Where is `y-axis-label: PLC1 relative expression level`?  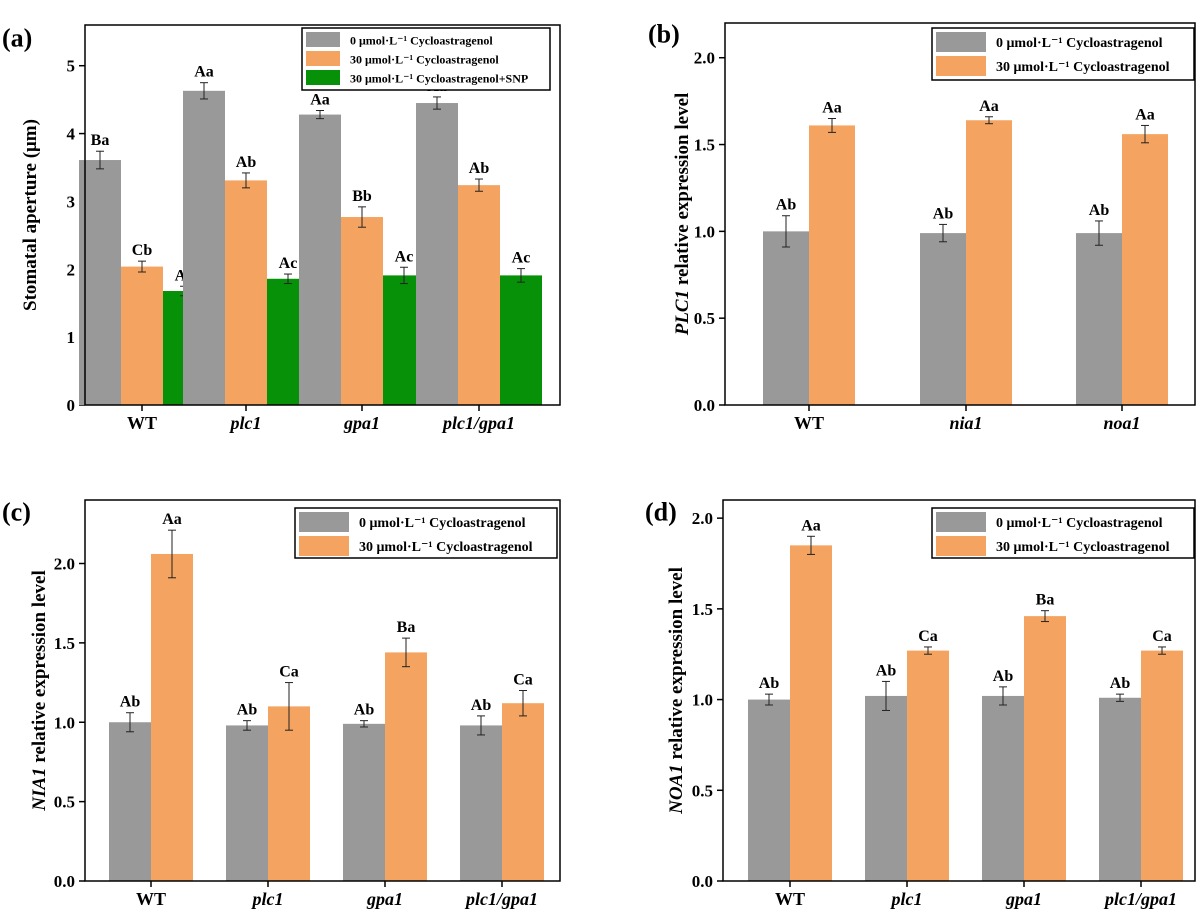 y-axis-label: PLC1 relative expression level is located at coordinates (682, 215).